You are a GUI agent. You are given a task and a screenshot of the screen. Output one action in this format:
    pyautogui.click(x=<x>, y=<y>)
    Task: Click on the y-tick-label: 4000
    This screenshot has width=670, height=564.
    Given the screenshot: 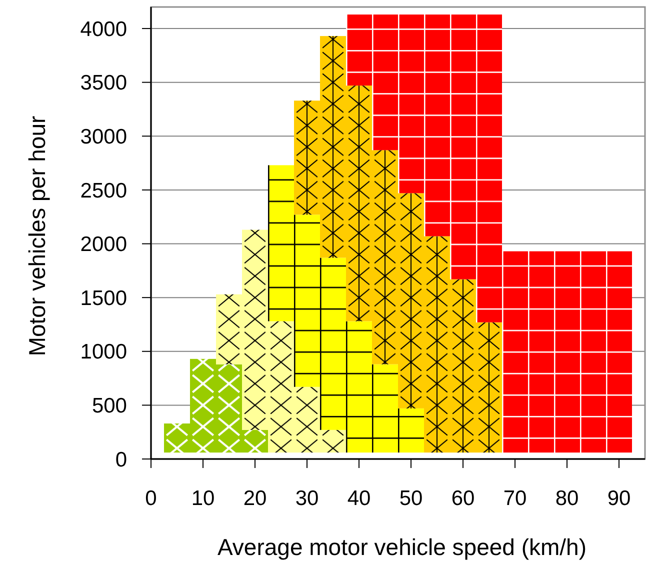 What is the action you would take?
    pyautogui.click(x=103, y=29)
    